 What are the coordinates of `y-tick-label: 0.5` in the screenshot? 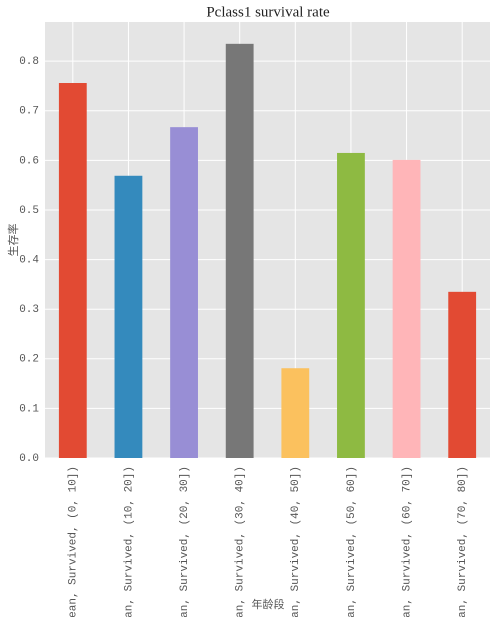 It's located at (29, 211).